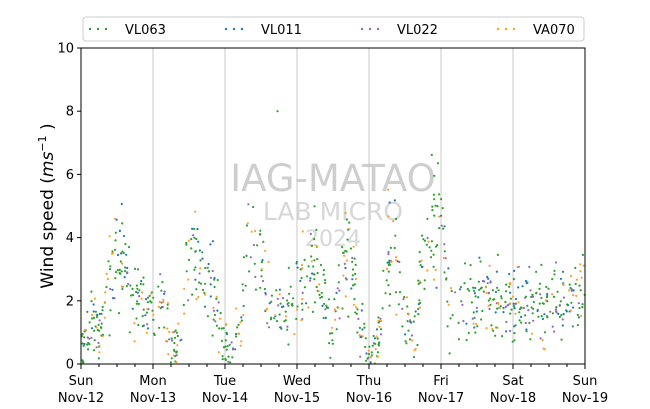 The image size is (650, 409). Describe the element at coordinates (332, 204) in the screenshot. I see `watermark: IAG-MATAO LAB MICRO 2024` at that location.